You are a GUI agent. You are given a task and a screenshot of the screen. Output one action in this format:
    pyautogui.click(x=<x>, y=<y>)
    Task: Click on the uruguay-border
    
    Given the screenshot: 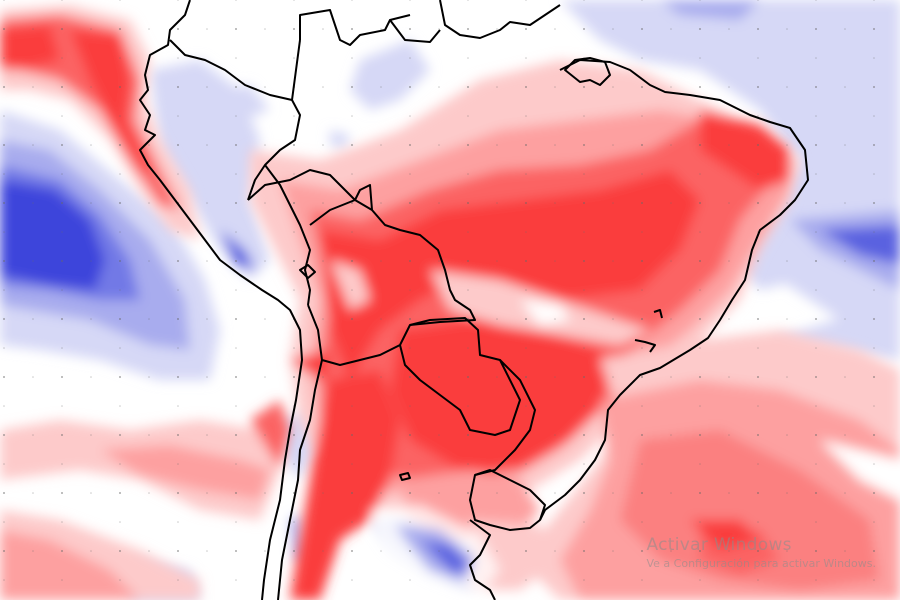 What is the action you would take?
    pyautogui.click(x=507, y=500)
    